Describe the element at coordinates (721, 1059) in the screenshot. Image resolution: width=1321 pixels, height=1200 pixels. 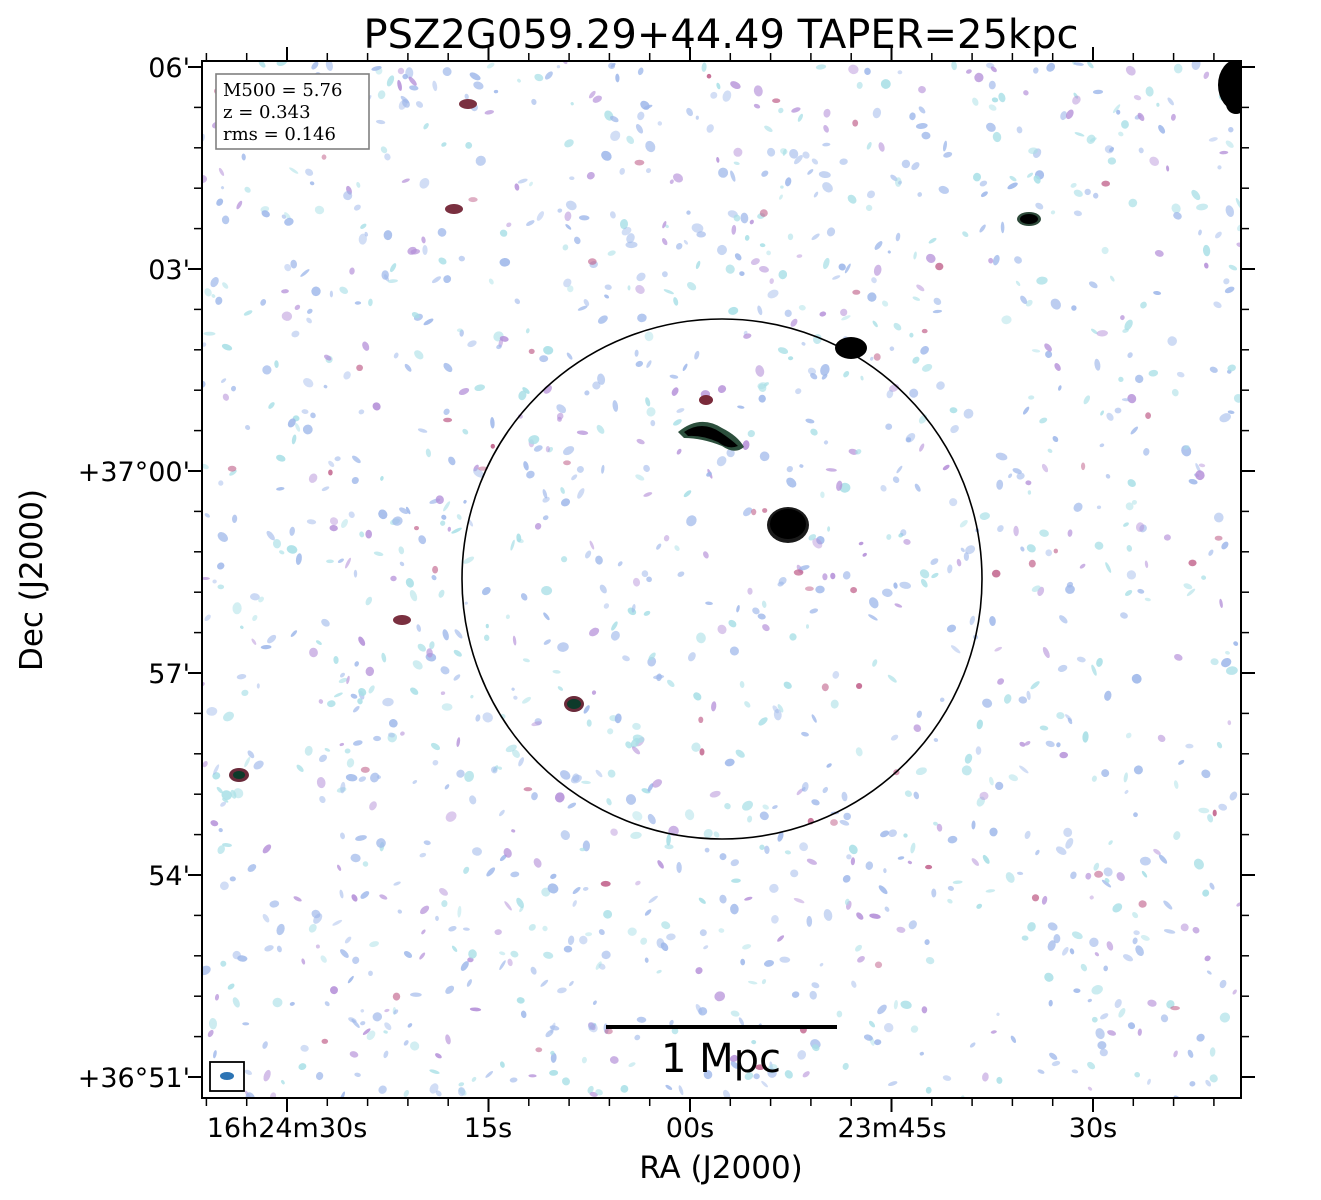
I see `scale-bar-label: 1 Mpc` at that location.